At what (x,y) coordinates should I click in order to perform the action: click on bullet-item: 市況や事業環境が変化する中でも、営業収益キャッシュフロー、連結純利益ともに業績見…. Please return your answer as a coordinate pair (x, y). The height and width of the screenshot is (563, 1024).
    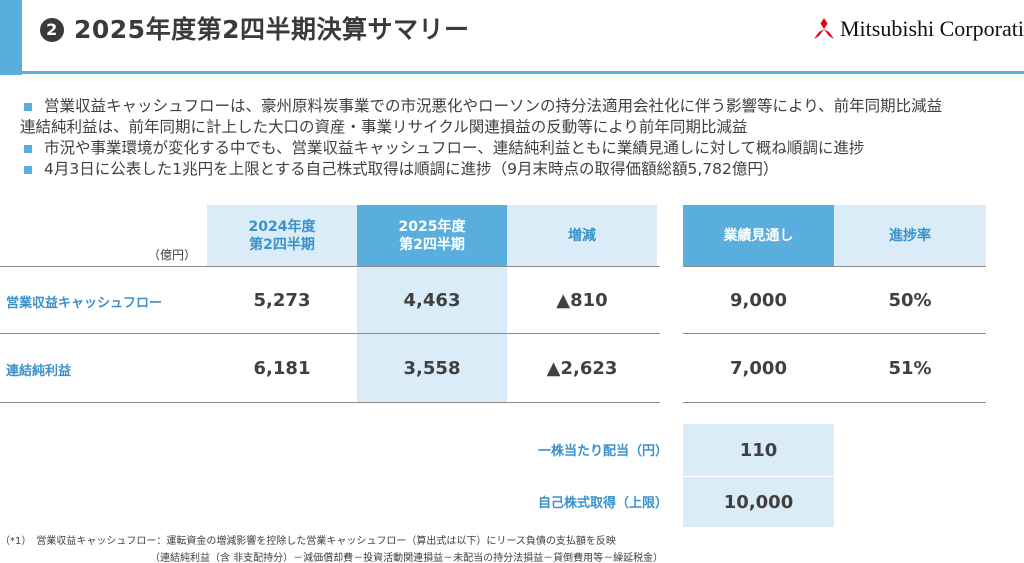
    Looking at the image, I should click on (520, 148).